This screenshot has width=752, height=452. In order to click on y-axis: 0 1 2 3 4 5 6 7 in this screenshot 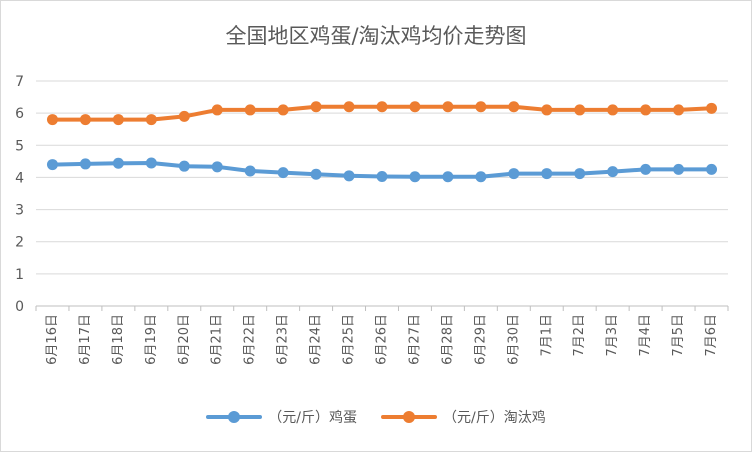, I will do `click(19, 194)`.